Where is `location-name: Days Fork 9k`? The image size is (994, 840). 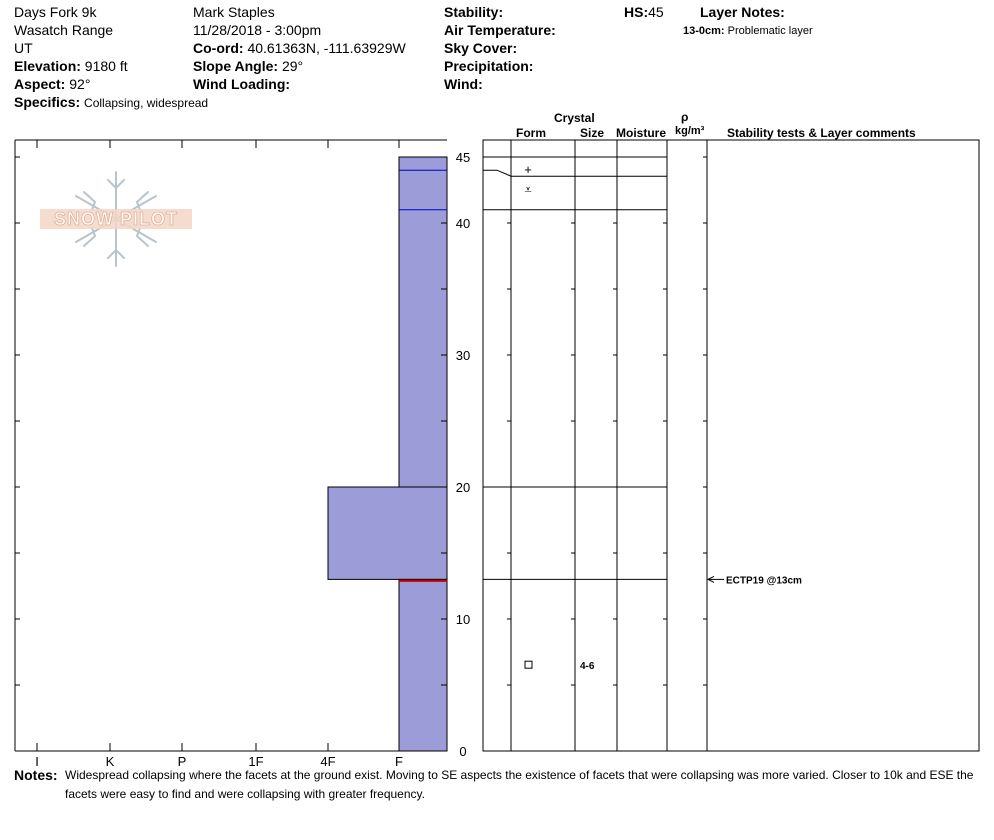 location-name: Days Fork 9k is located at coordinates (55, 12).